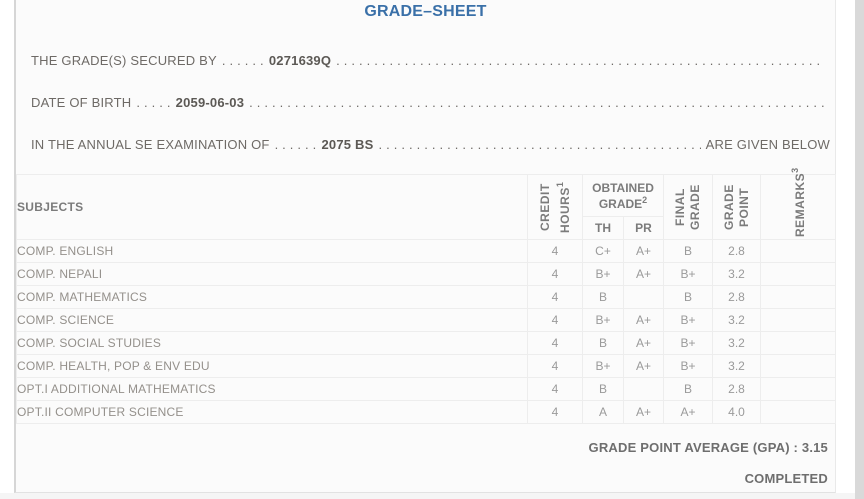  I want to click on header-label: OBTAINED GRADE, so click(623, 195).